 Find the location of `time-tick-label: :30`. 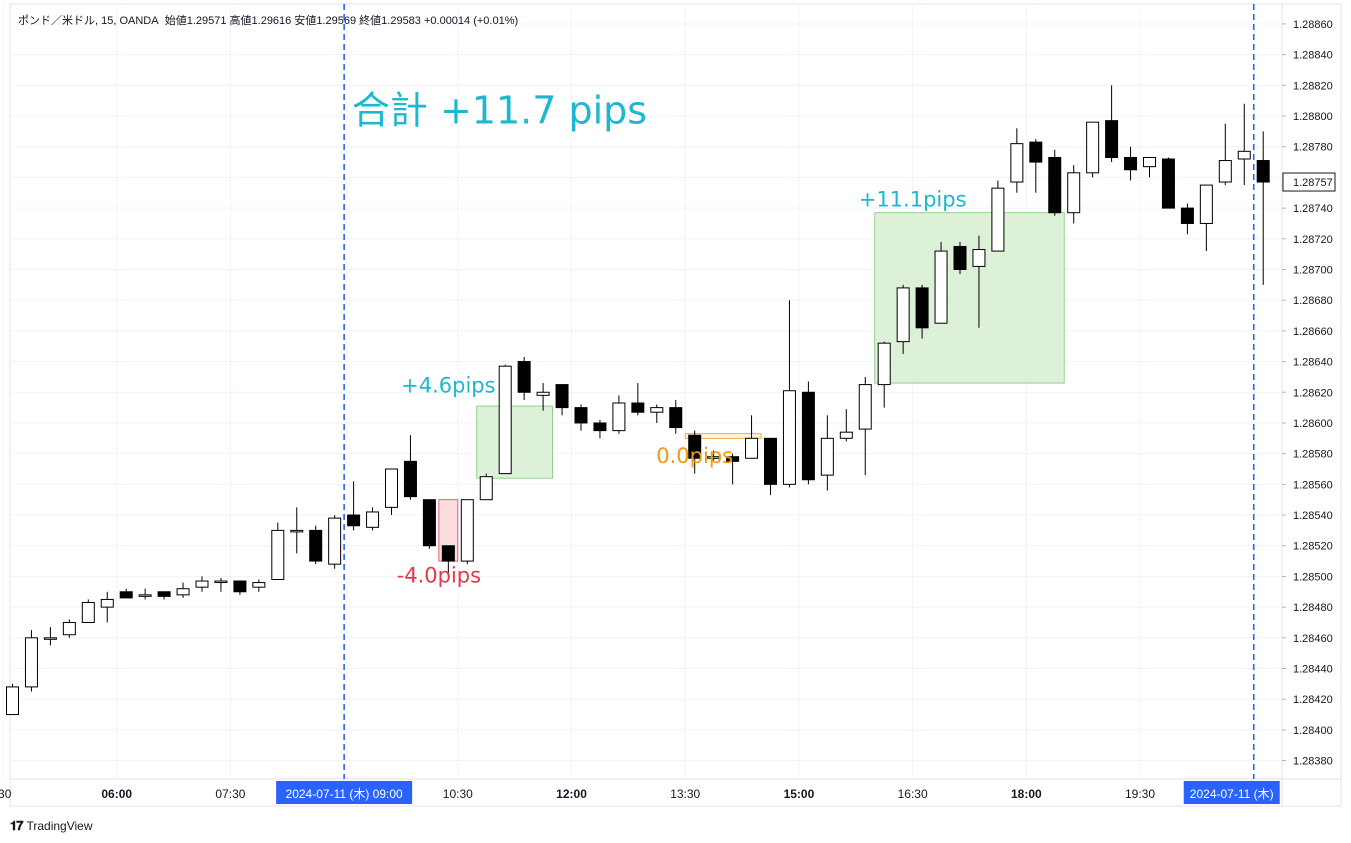

time-tick-label: :30 is located at coordinates (6, 794).